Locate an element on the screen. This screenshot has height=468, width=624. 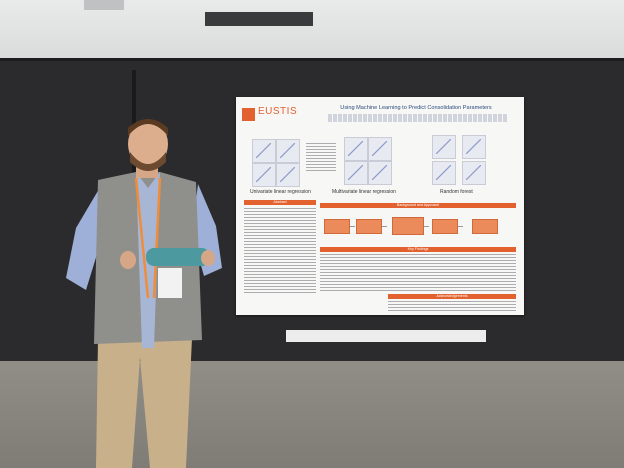
name-badge is located at coordinates (170, 283).